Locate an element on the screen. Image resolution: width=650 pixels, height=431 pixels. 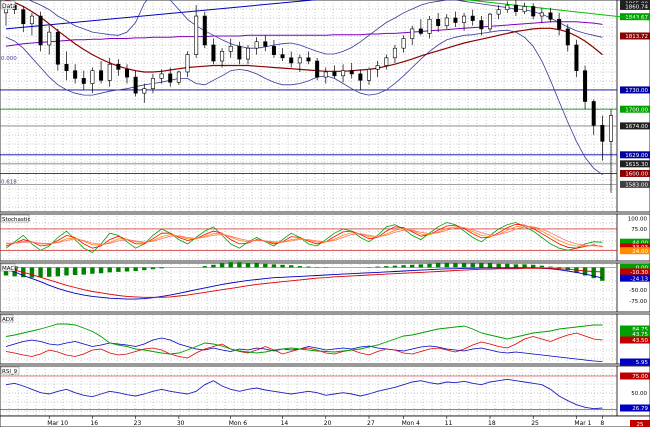
macd-tick-label: -75.00 is located at coordinates (638, 302).